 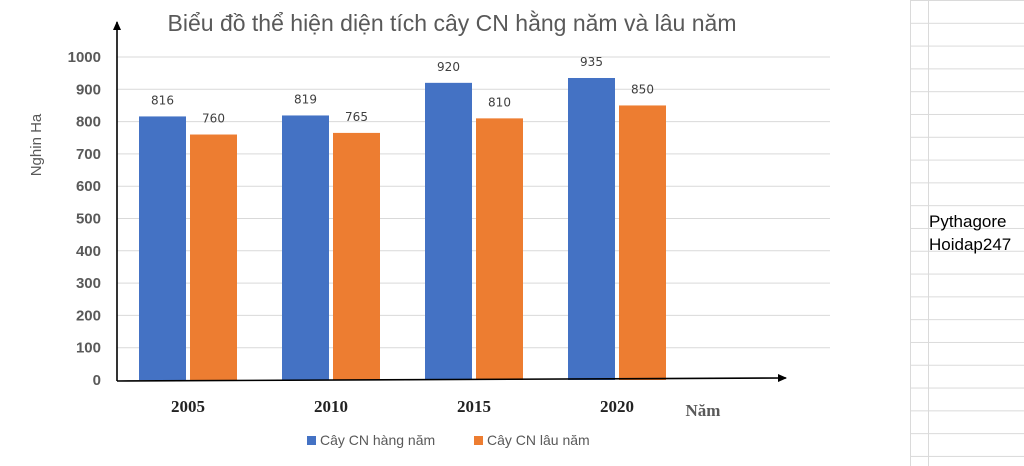 I want to click on x-axis-arrow, so click(x=451, y=378).